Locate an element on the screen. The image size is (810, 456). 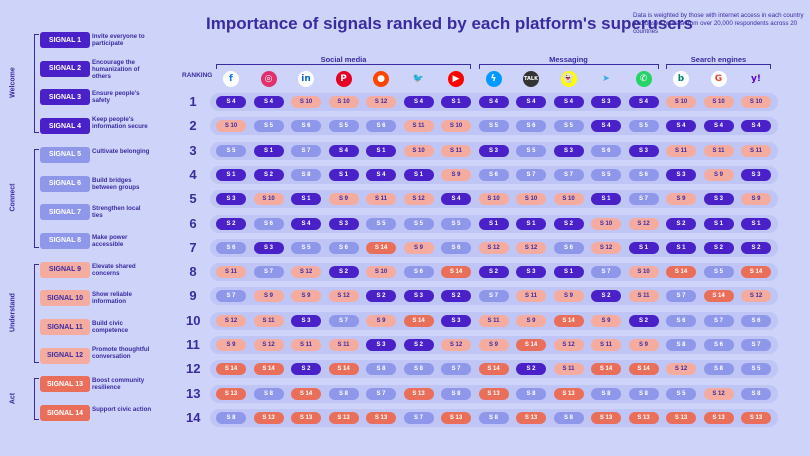
signal-badge: SIGNAL 8 is located at coordinates (65, 240).